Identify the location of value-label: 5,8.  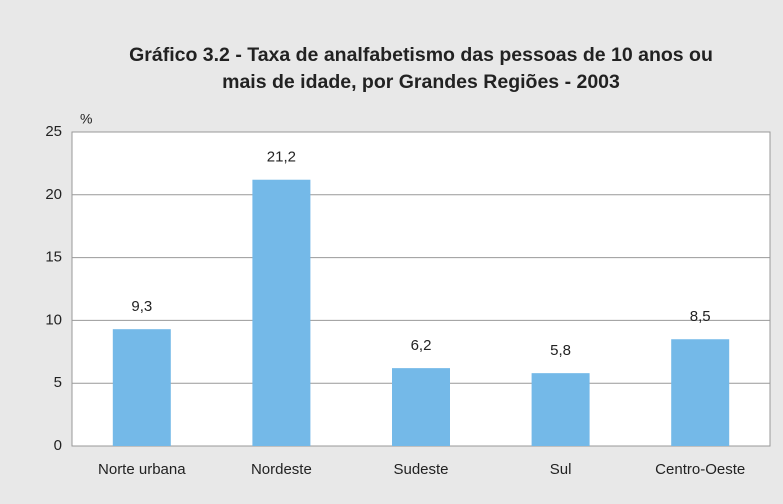
(560, 350).